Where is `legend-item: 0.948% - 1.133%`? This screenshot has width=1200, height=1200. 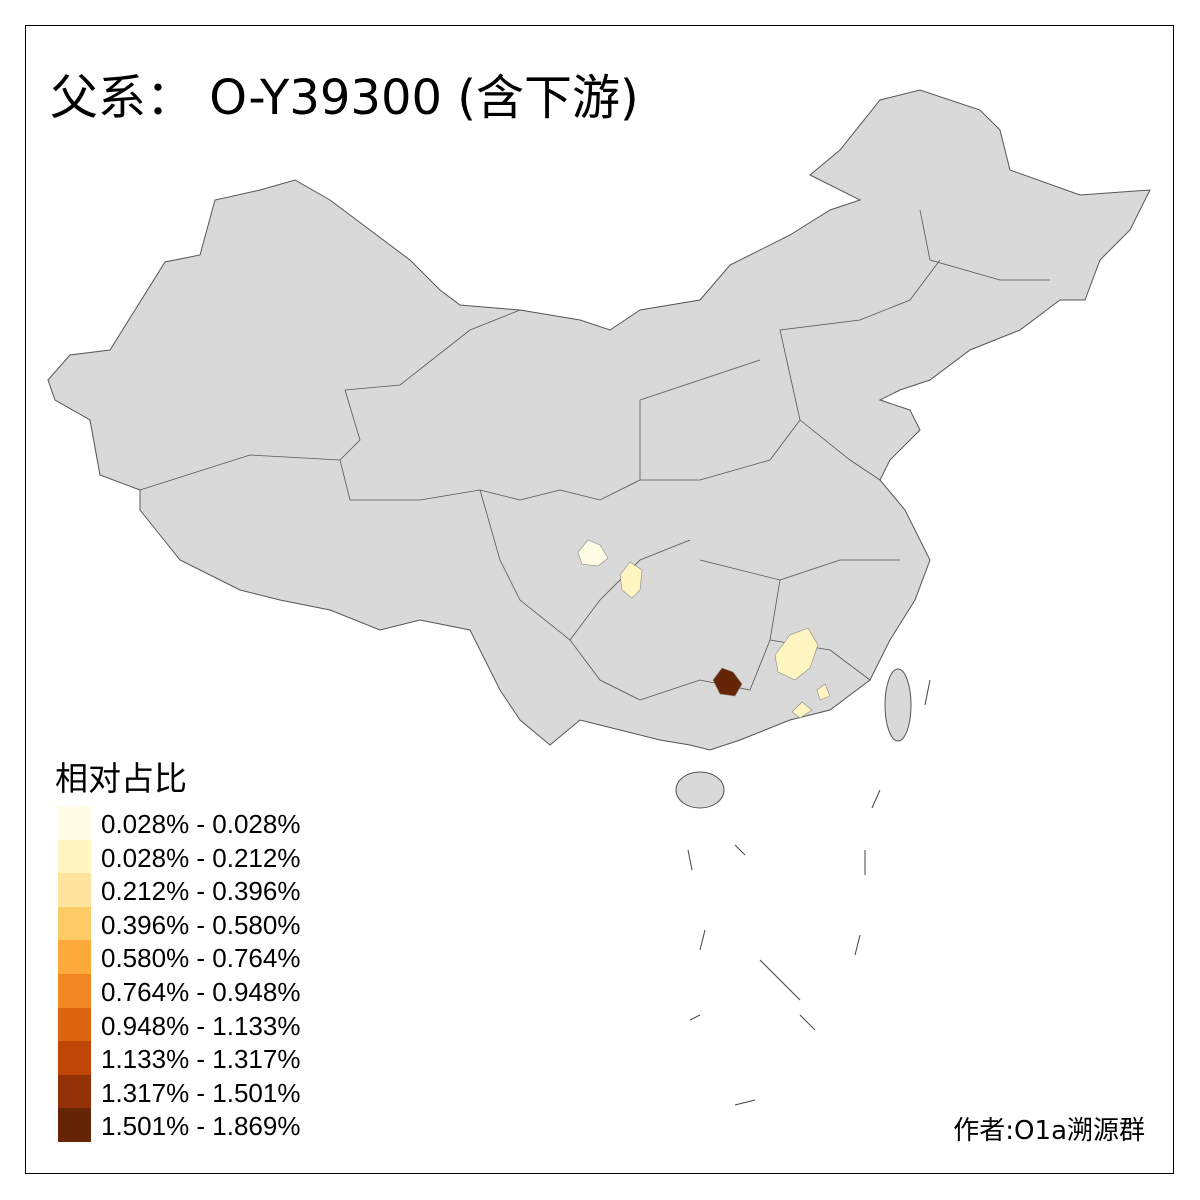 legend-item: 0.948% - 1.133% is located at coordinates (218, 1024).